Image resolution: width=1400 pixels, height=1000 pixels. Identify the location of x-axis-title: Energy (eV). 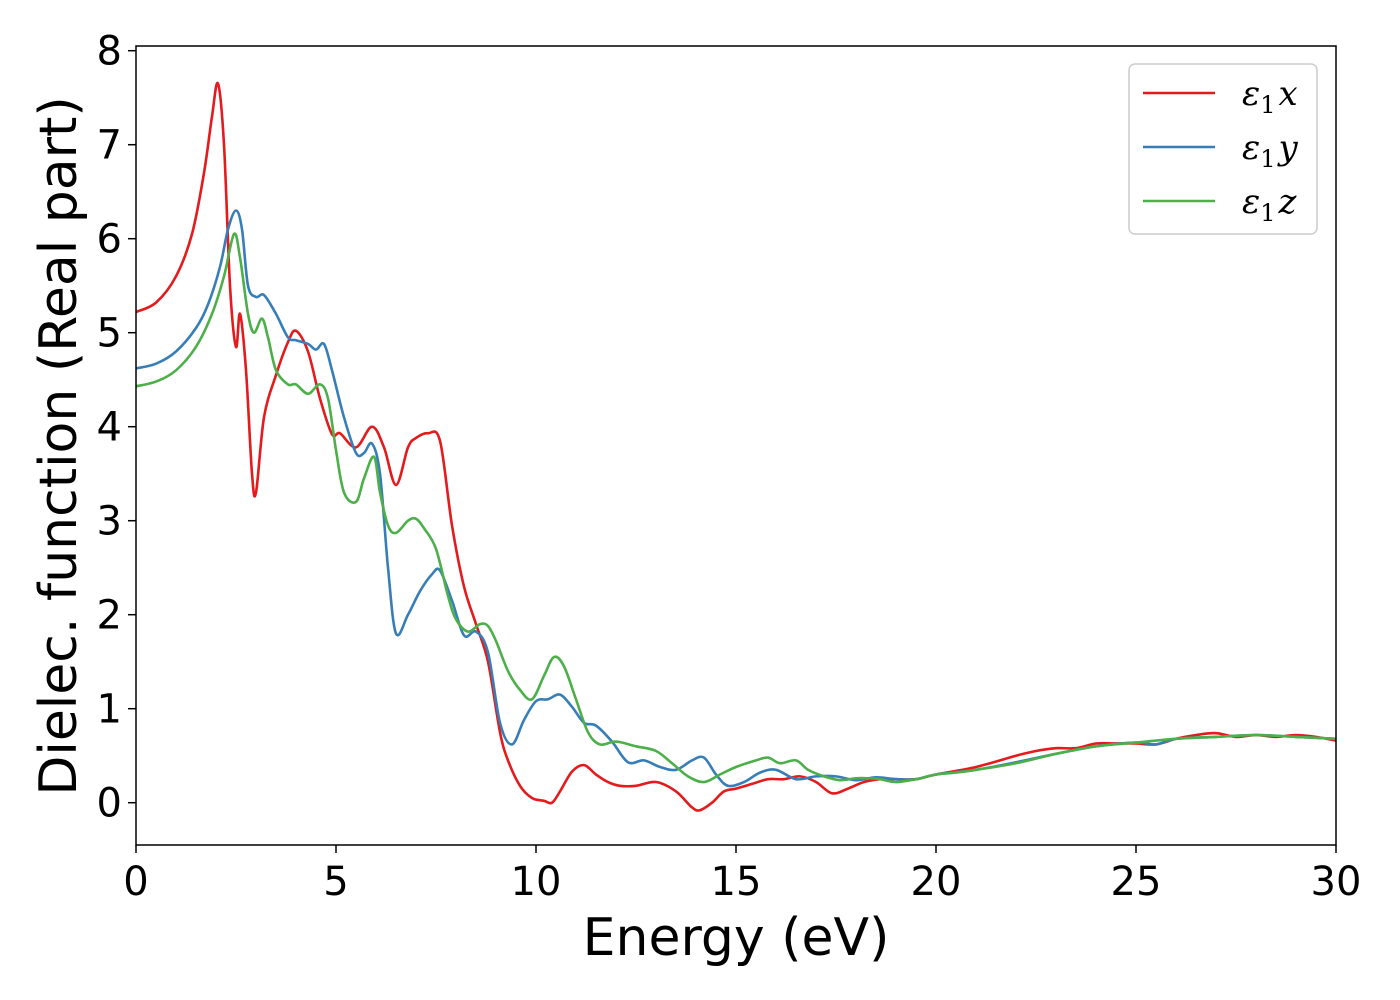
(736, 938).